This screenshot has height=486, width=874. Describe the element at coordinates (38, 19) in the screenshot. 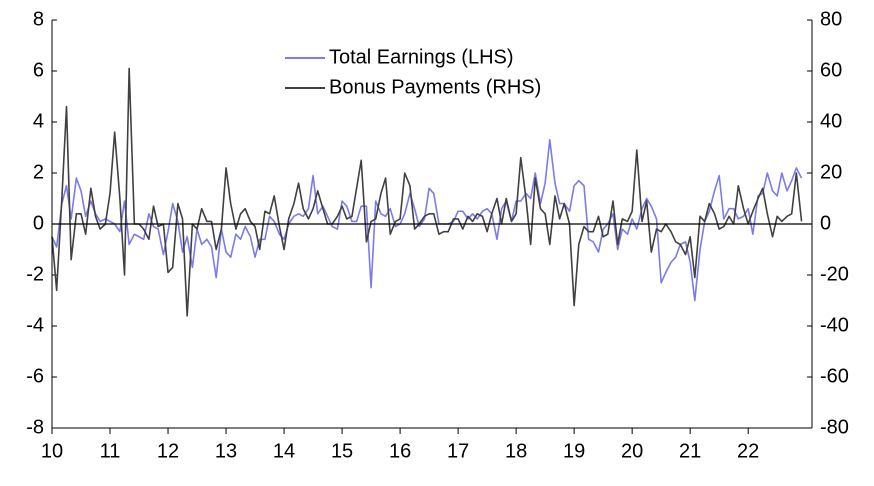

I see `y-tick-label: 8` at that location.